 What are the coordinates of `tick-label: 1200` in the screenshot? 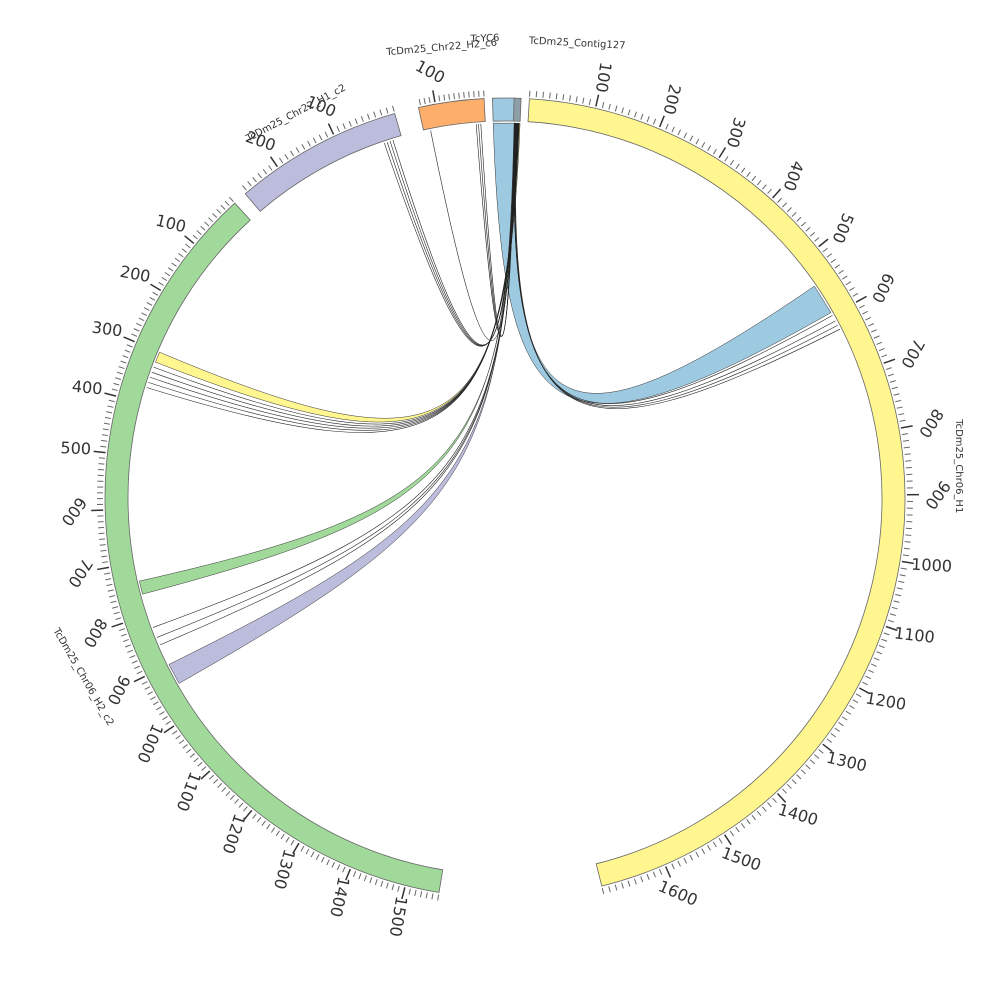 It's located at (885, 701).